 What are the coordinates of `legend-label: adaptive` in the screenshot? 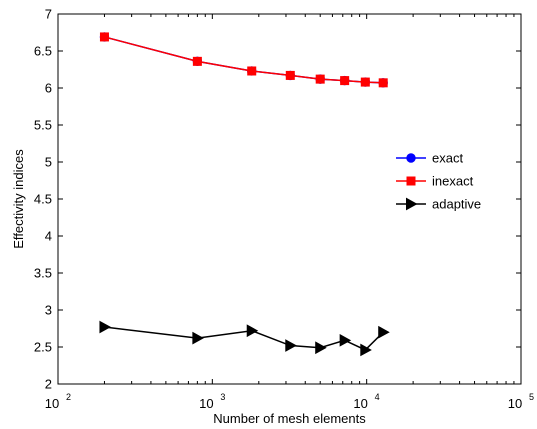 It's located at (456, 204).